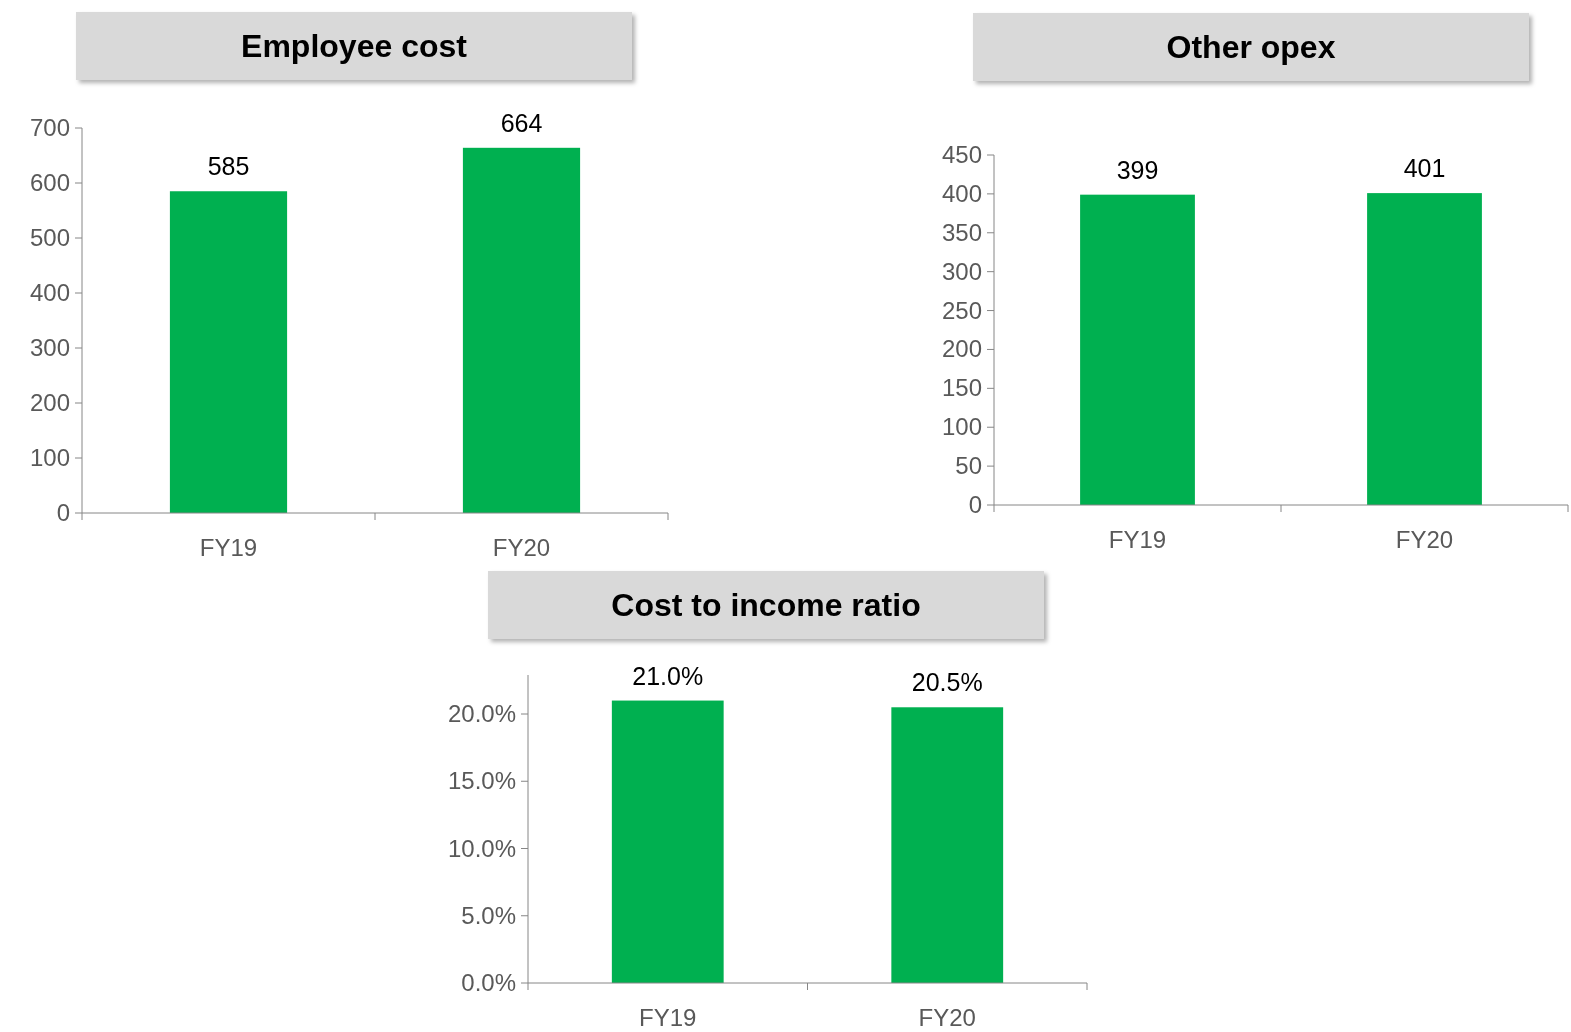 Image resolution: width=1571 pixels, height=1032 pixels. I want to click on y-tick-label: 10.0%, so click(481, 848).